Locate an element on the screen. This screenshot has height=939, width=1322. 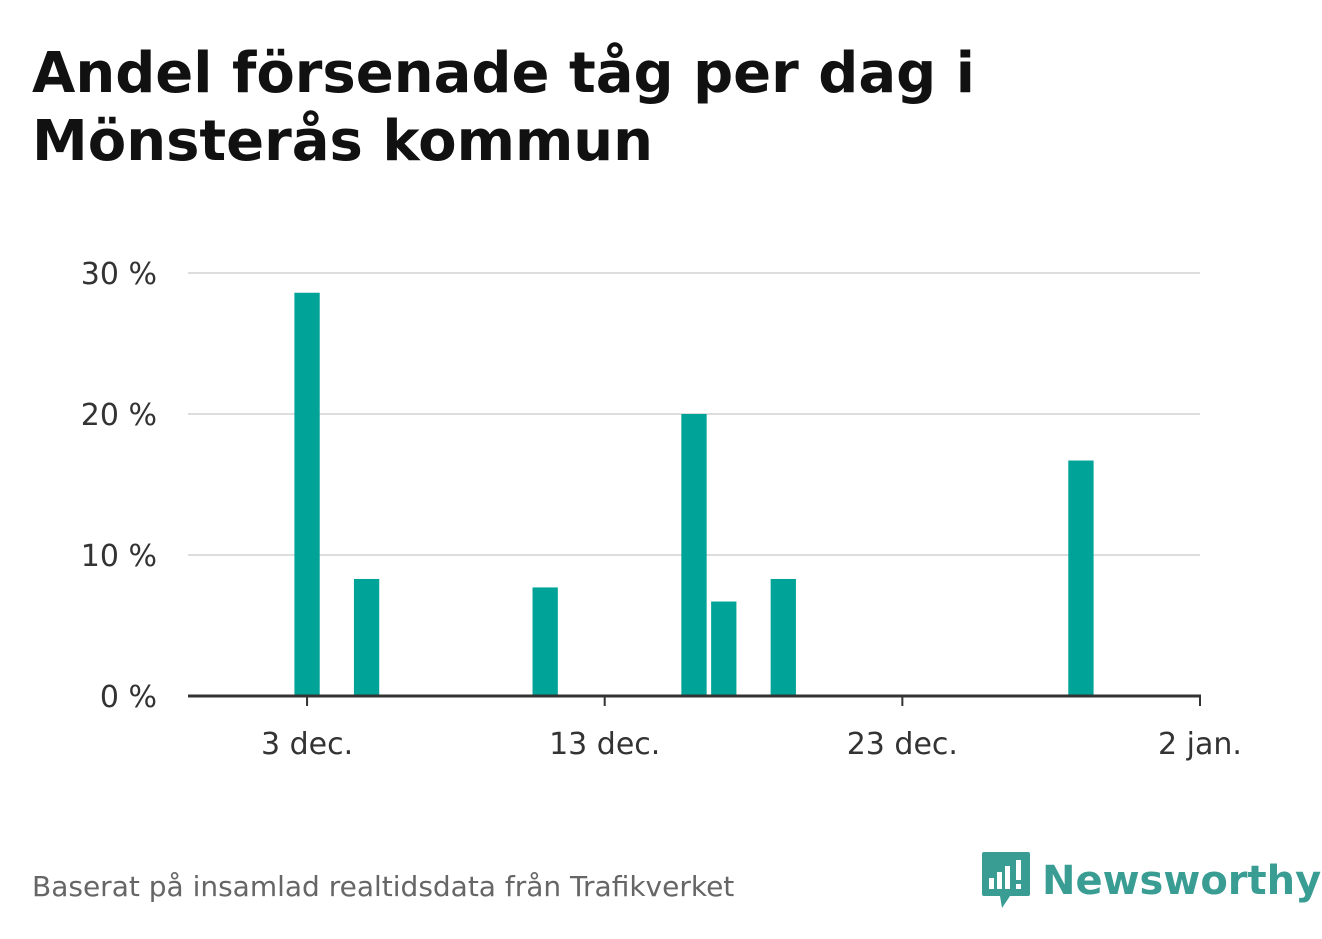
x-tick-label: 13 dec. is located at coordinates (604, 744).